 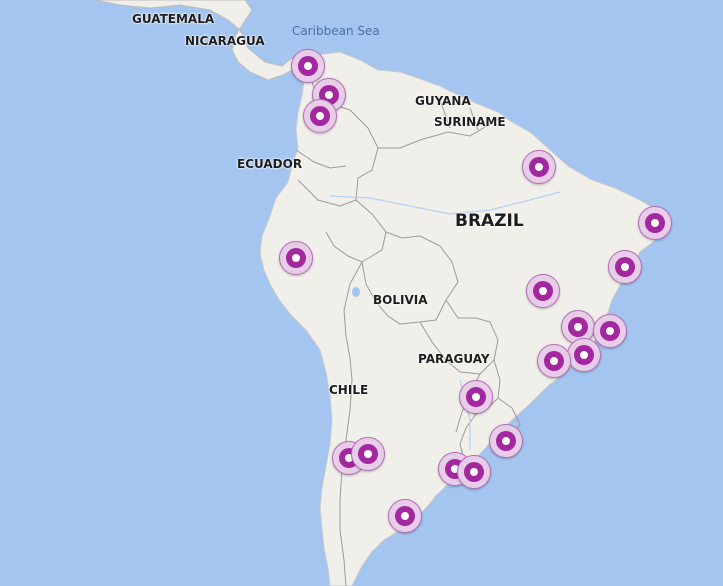 What do you see at coordinates (225, 41) in the screenshot?
I see `country-label-nicaragua: NICARAGUA` at bounding box center [225, 41].